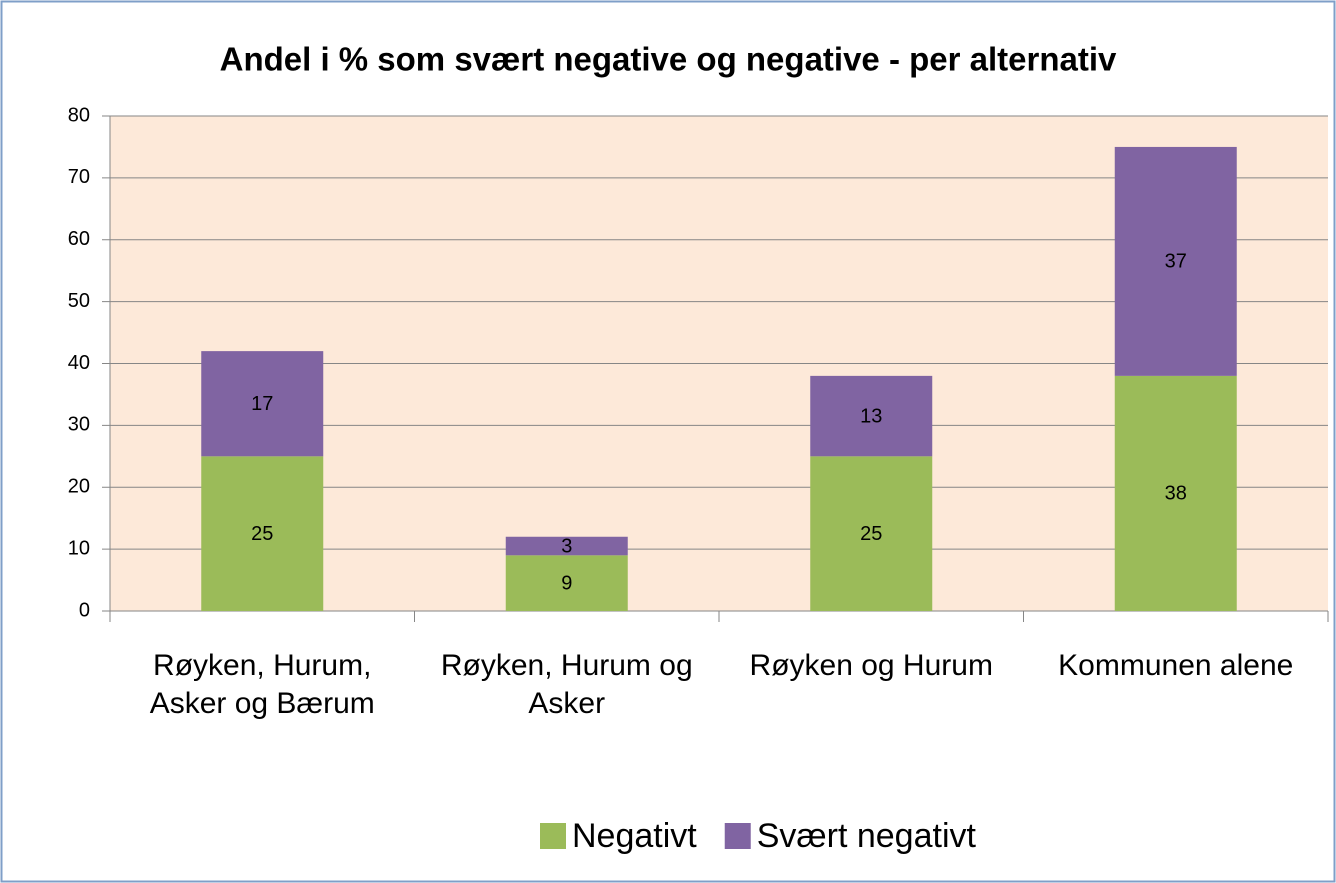  Describe the element at coordinates (84, 610) in the screenshot. I see `y-tick-label: 0` at that location.